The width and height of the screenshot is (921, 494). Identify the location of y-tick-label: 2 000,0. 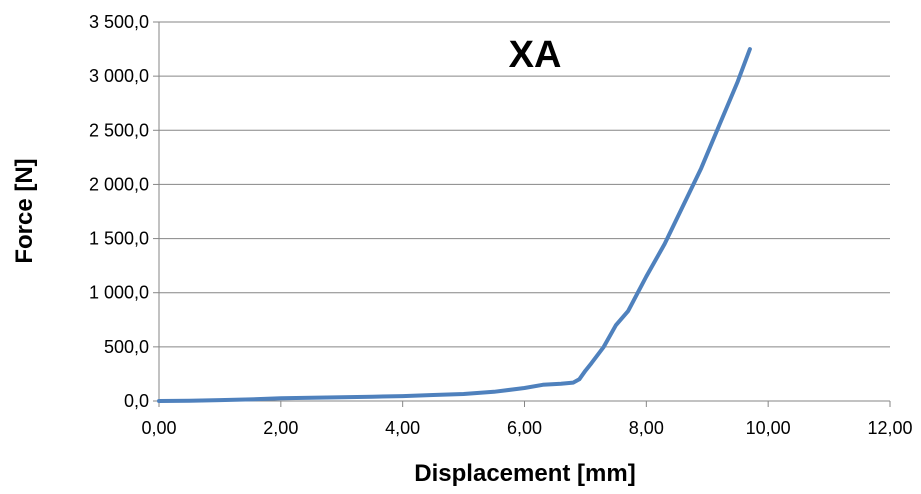
(119, 184).